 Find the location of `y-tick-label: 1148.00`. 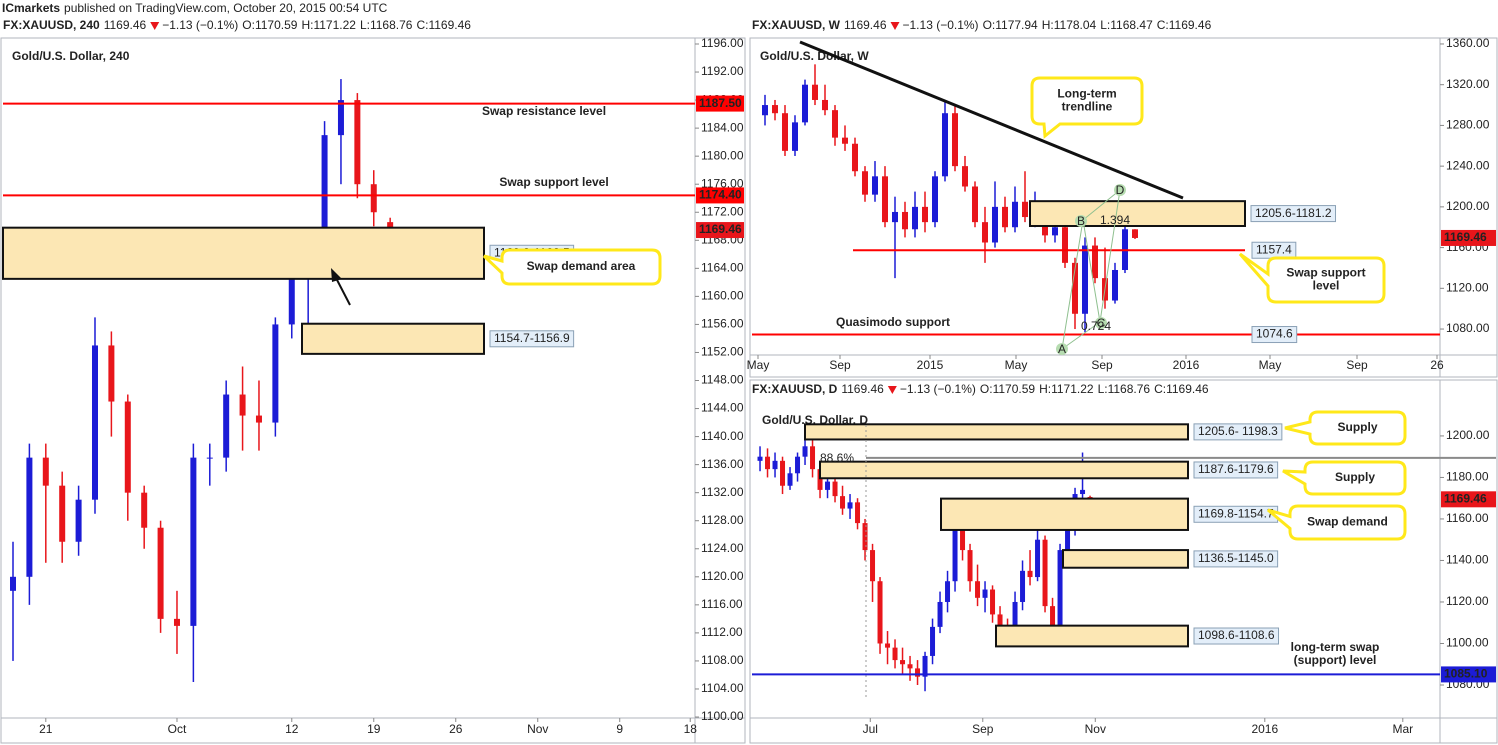

y-tick-label: 1148.00 is located at coordinates (722, 380).